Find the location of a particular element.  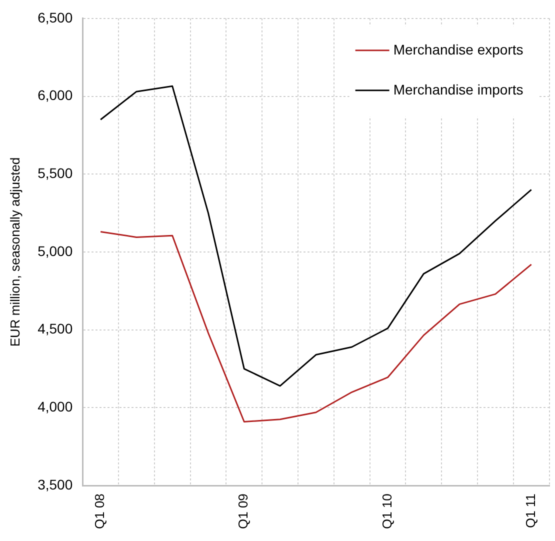

y-tick-label: 6,500 is located at coordinates (55, 17).